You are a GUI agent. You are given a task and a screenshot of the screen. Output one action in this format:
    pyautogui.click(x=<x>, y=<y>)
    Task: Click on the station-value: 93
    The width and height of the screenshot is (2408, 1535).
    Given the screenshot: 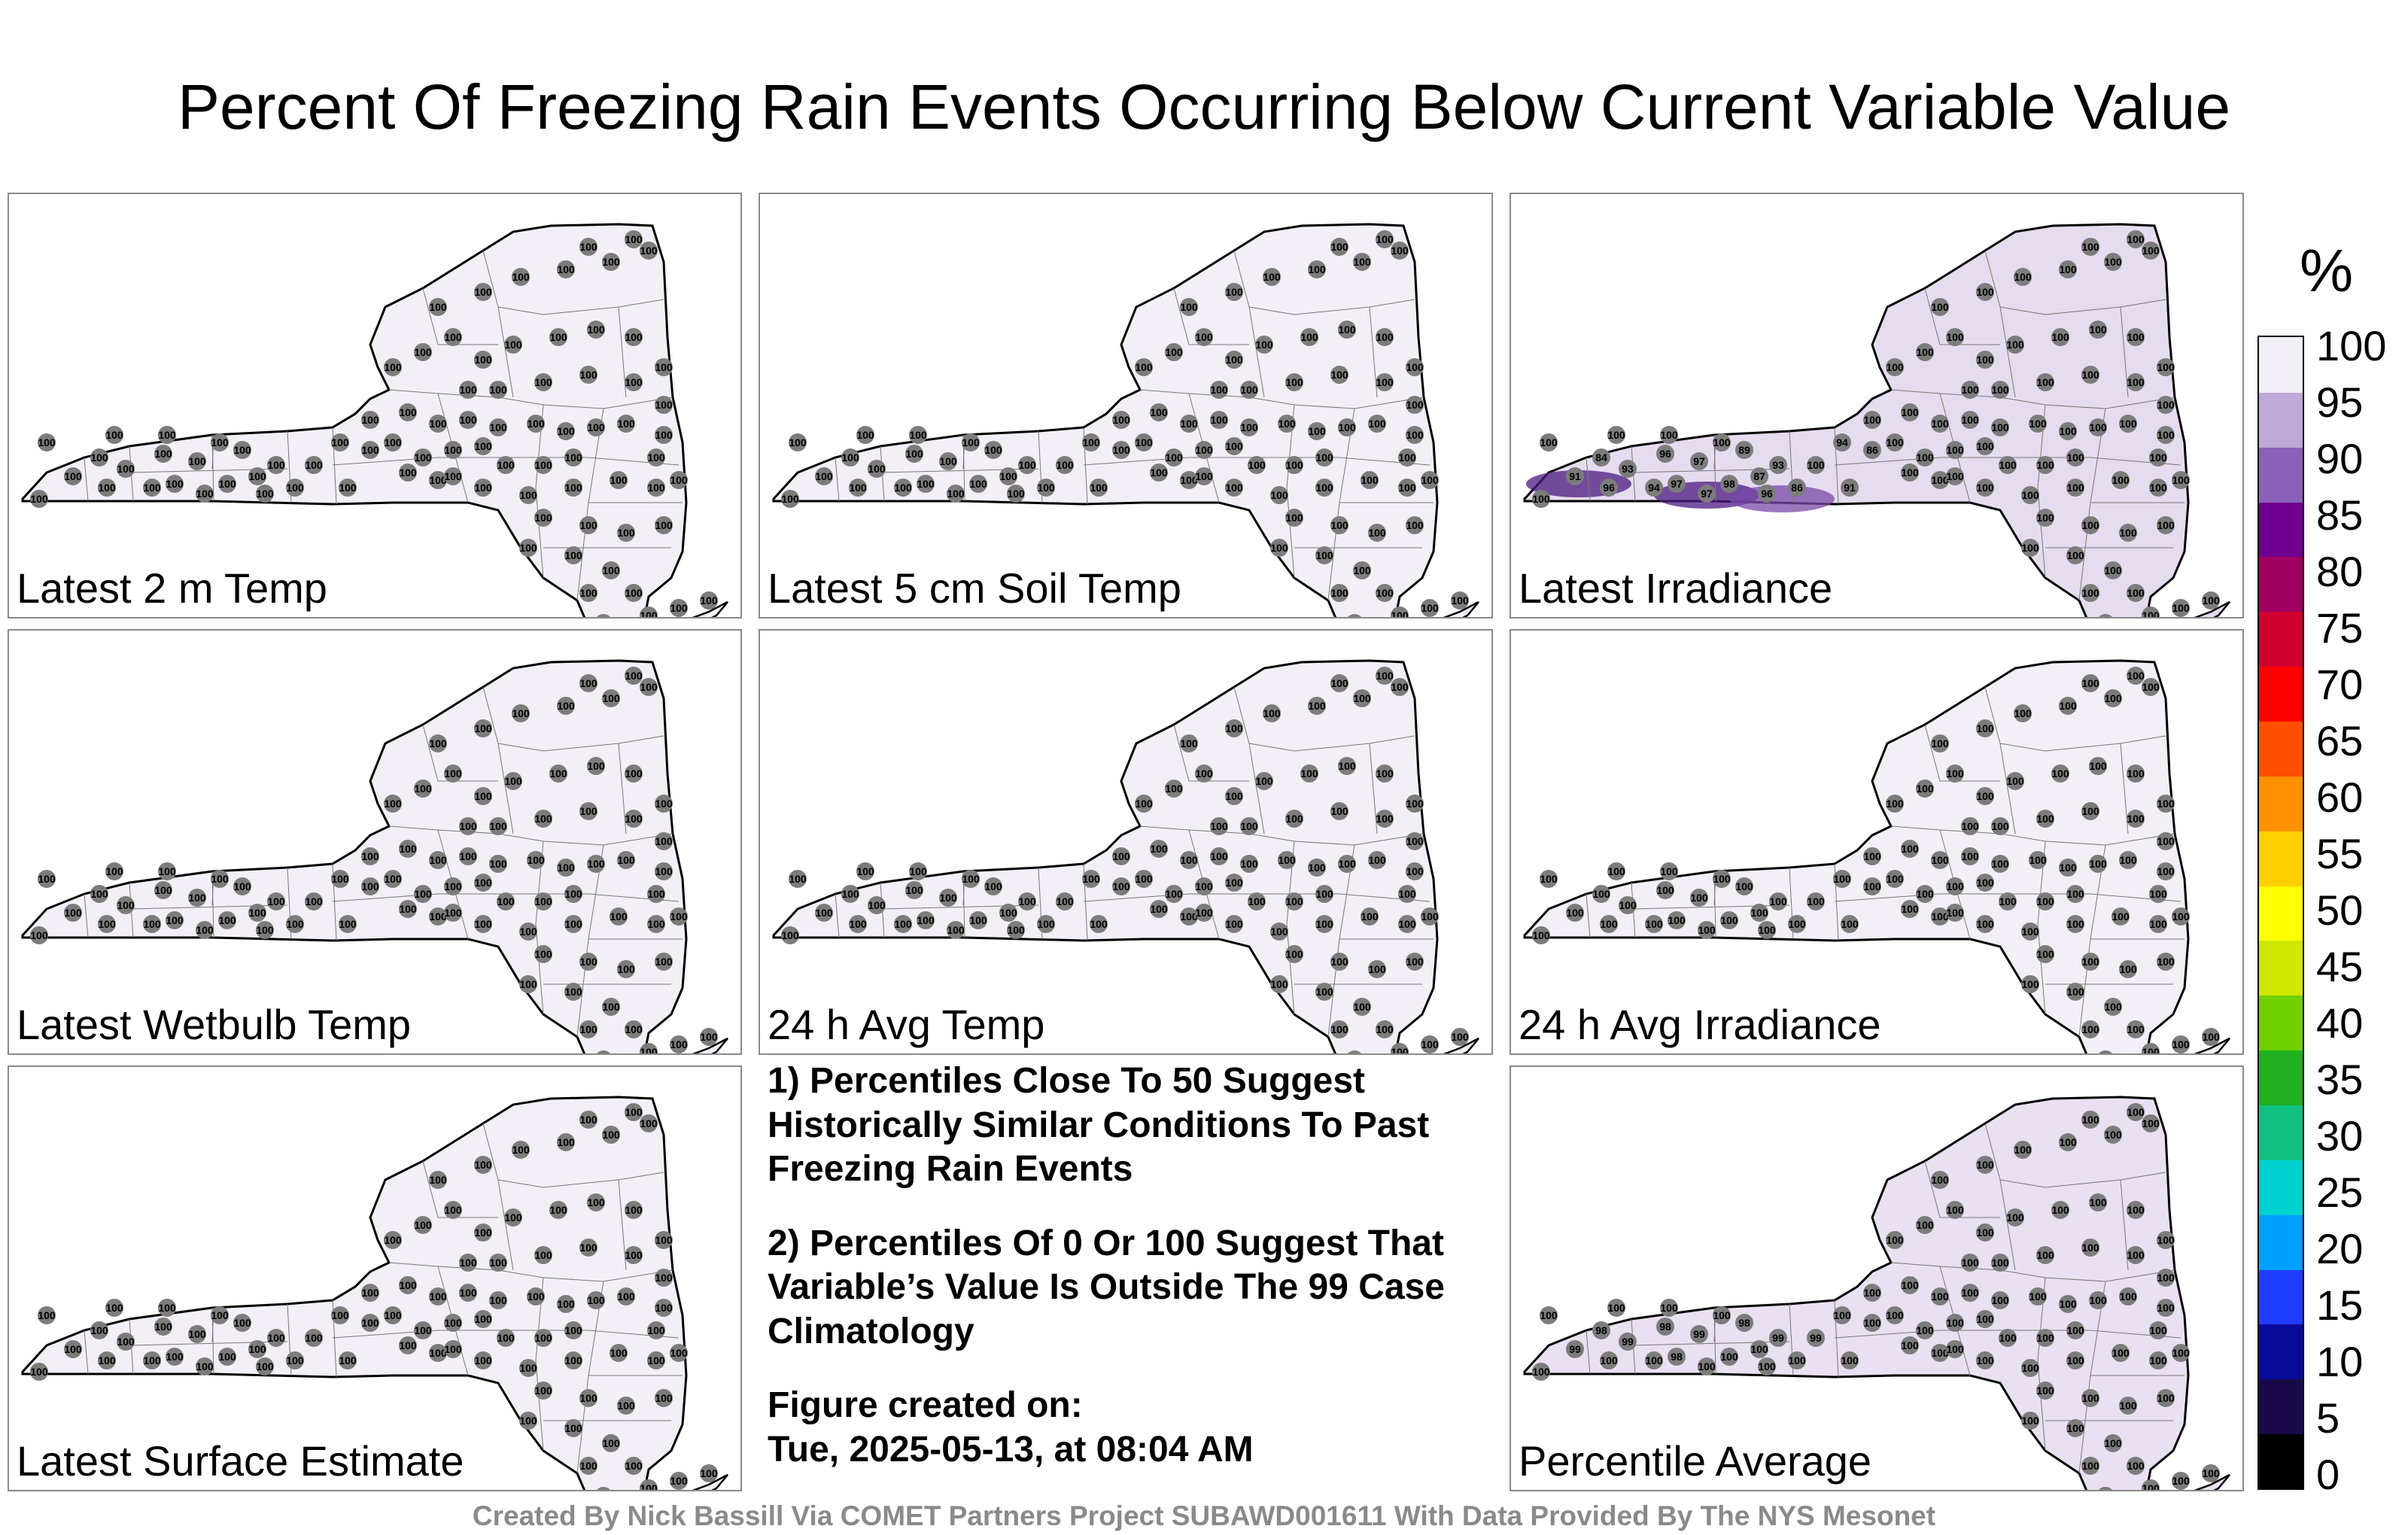 What is the action you would take?
    pyautogui.click(x=1778, y=465)
    